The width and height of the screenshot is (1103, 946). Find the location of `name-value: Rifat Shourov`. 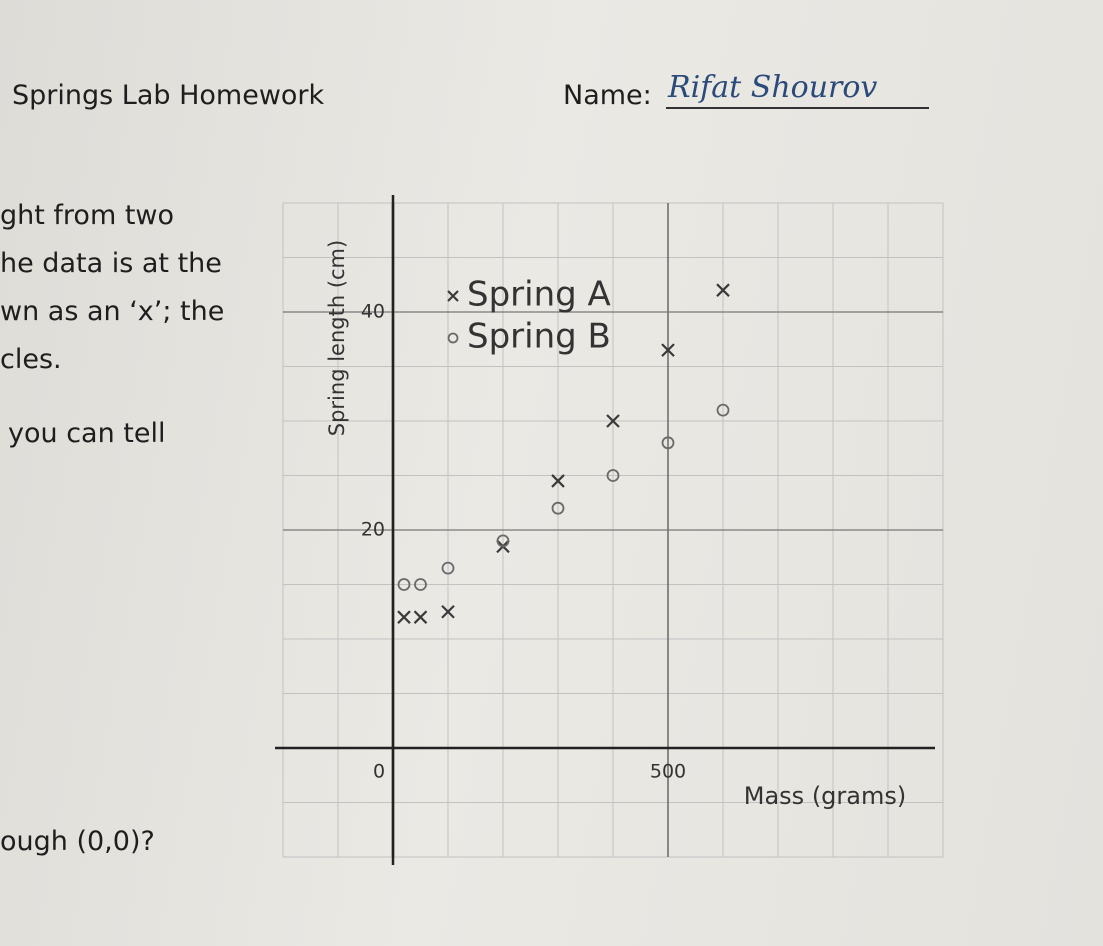

name-value: Rifat Shourov is located at coordinates (797, 89).